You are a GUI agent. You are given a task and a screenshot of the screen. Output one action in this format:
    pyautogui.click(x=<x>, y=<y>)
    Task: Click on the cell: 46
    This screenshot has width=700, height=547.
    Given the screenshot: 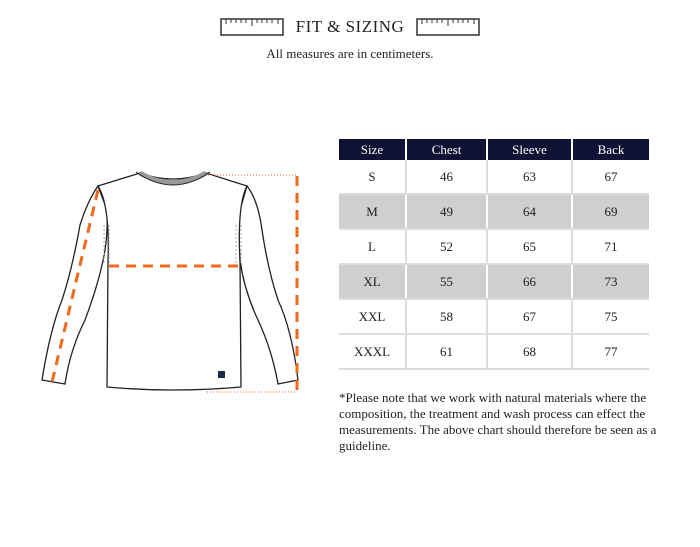 What is the action you would take?
    pyautogui.click(x=446, y=177)
    